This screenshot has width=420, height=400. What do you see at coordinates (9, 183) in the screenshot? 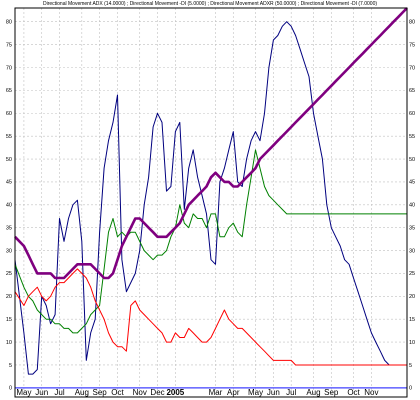
I see `y-tick-label-left: 45` at bounding box center [9, 183].